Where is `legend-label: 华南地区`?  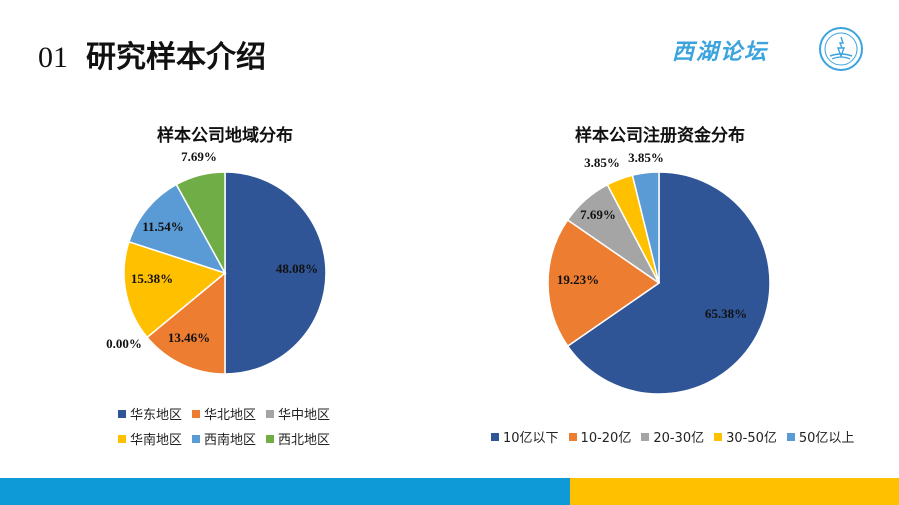 legend-label: 华南地区 is located at coordinates (156, 440).